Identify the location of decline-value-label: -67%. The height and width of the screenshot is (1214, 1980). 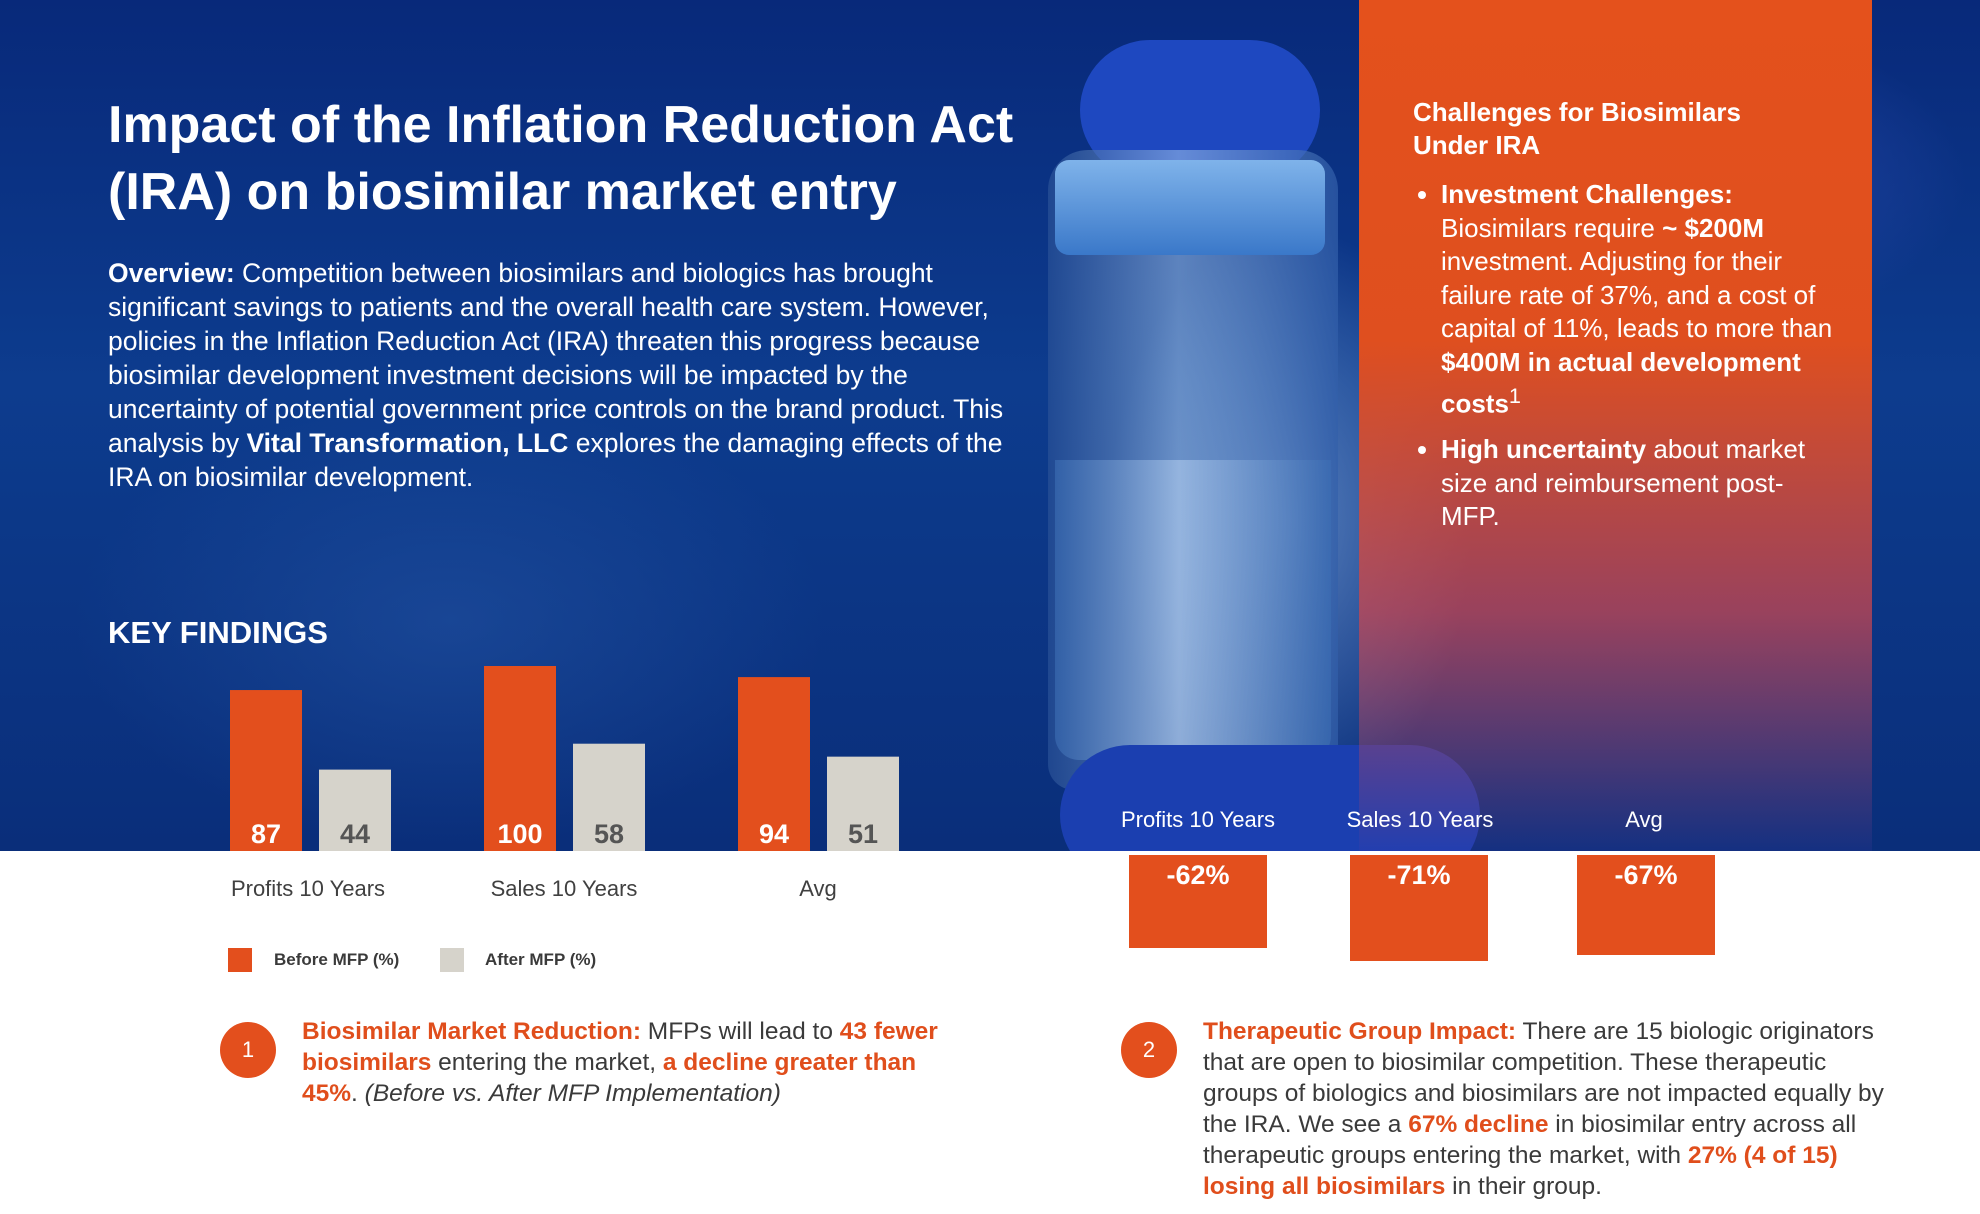
(1646, 875).